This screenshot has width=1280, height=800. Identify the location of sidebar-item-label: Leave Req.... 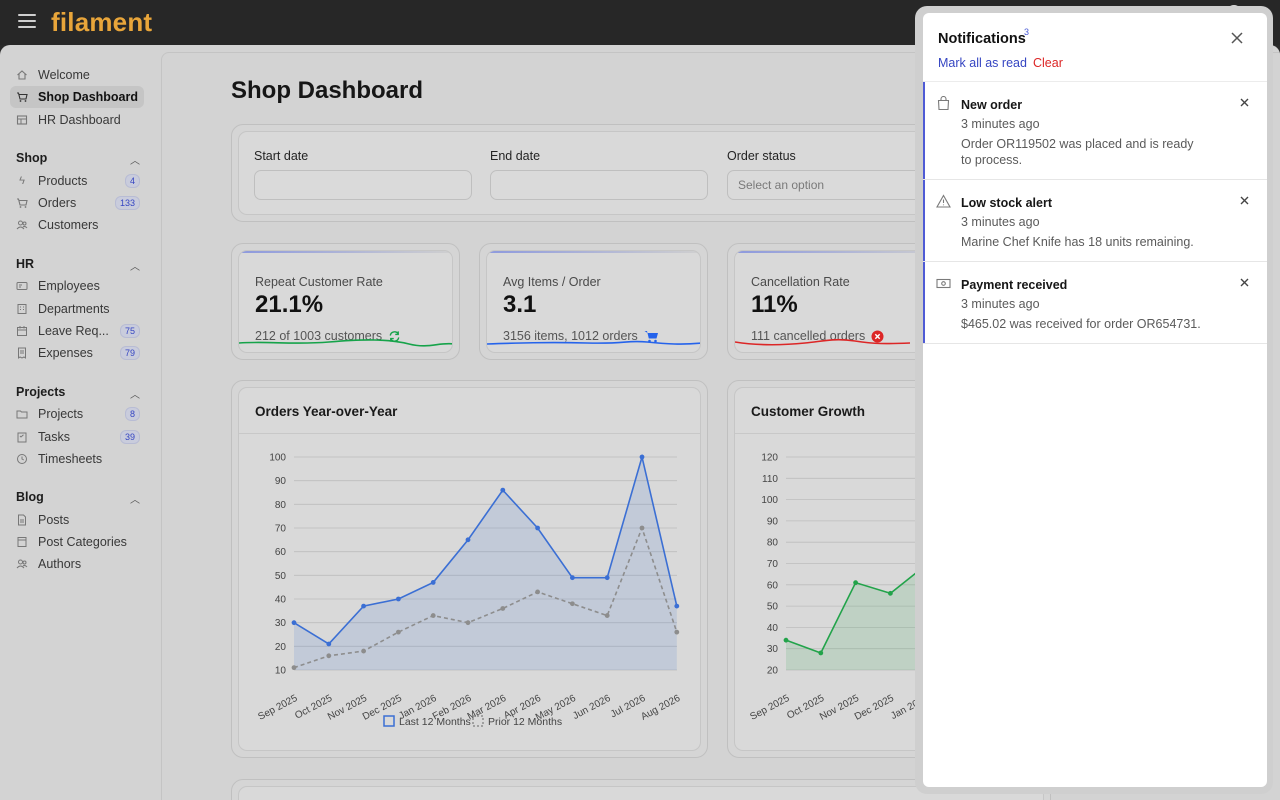
(73, 331).